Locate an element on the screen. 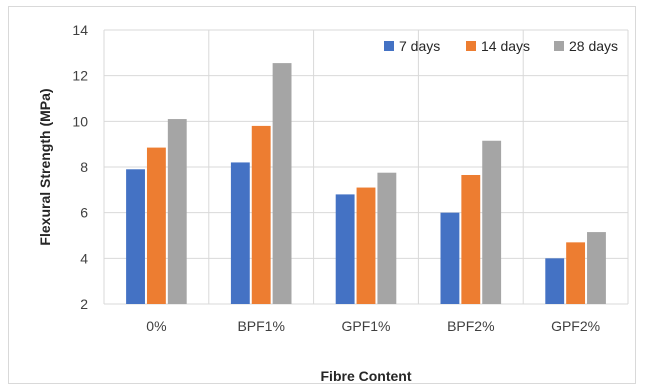  bar-7-days-GPF2% is located at coordinates (555, 281).